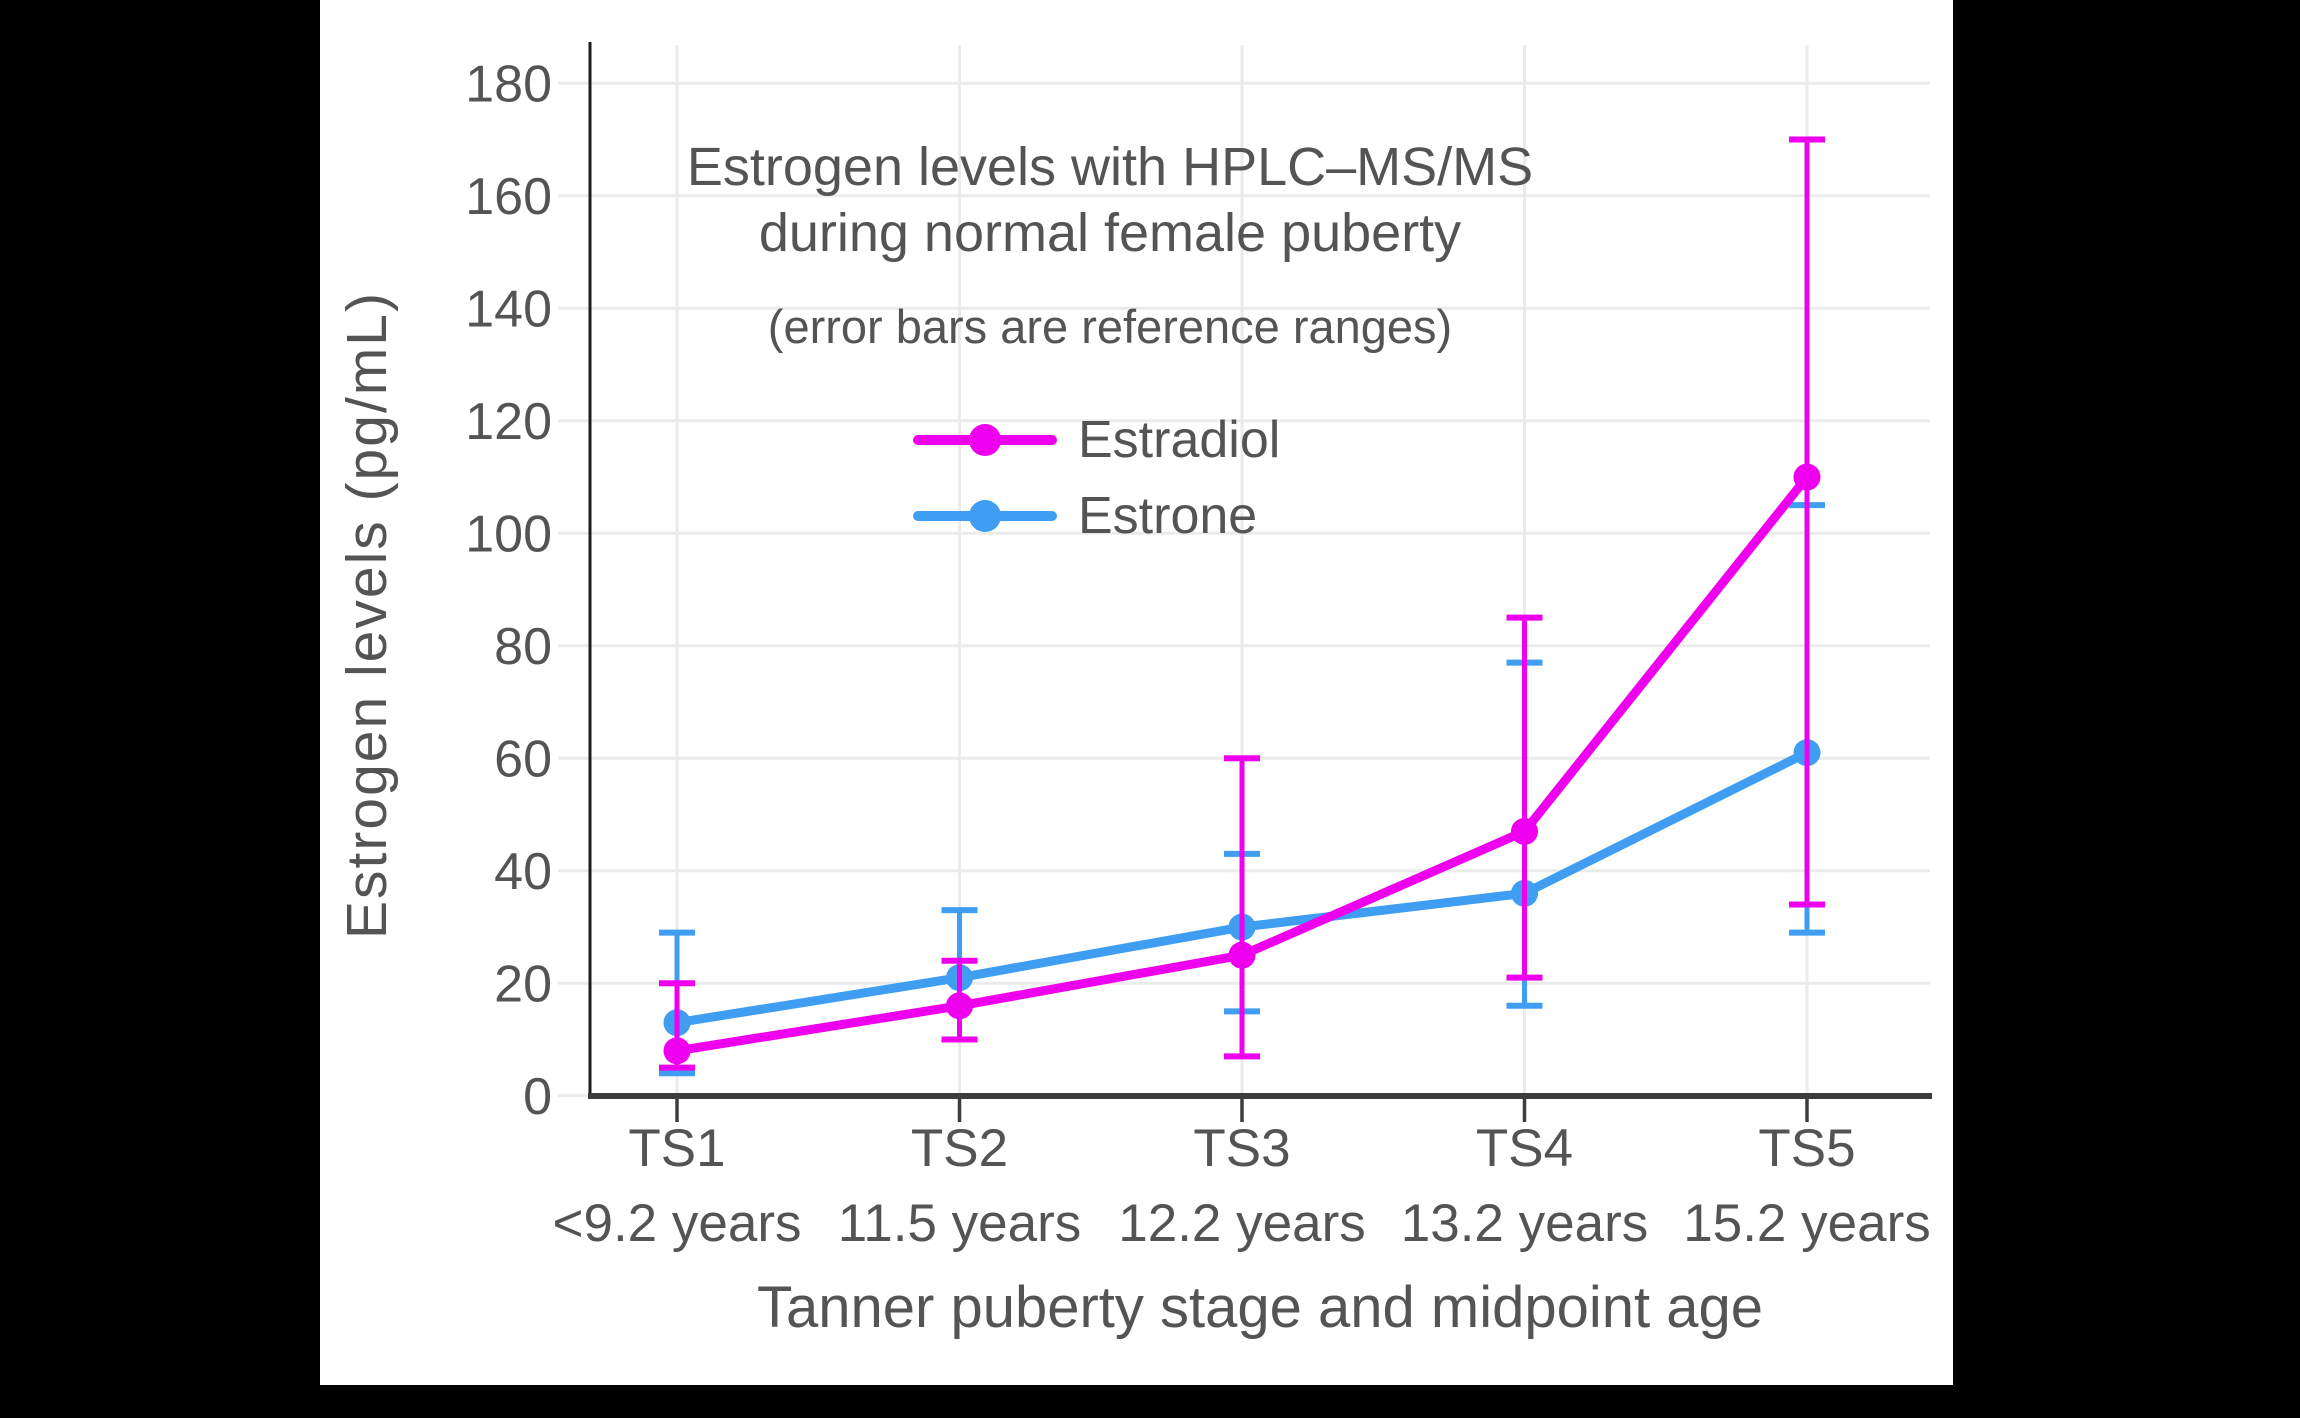 Image resolution: width=2300 pixels, height=1418 pixels. What do you see at coordinates (523, 759) in the screenshot?
I see `y-tick-label: 60` at bounding box center [523, 759].